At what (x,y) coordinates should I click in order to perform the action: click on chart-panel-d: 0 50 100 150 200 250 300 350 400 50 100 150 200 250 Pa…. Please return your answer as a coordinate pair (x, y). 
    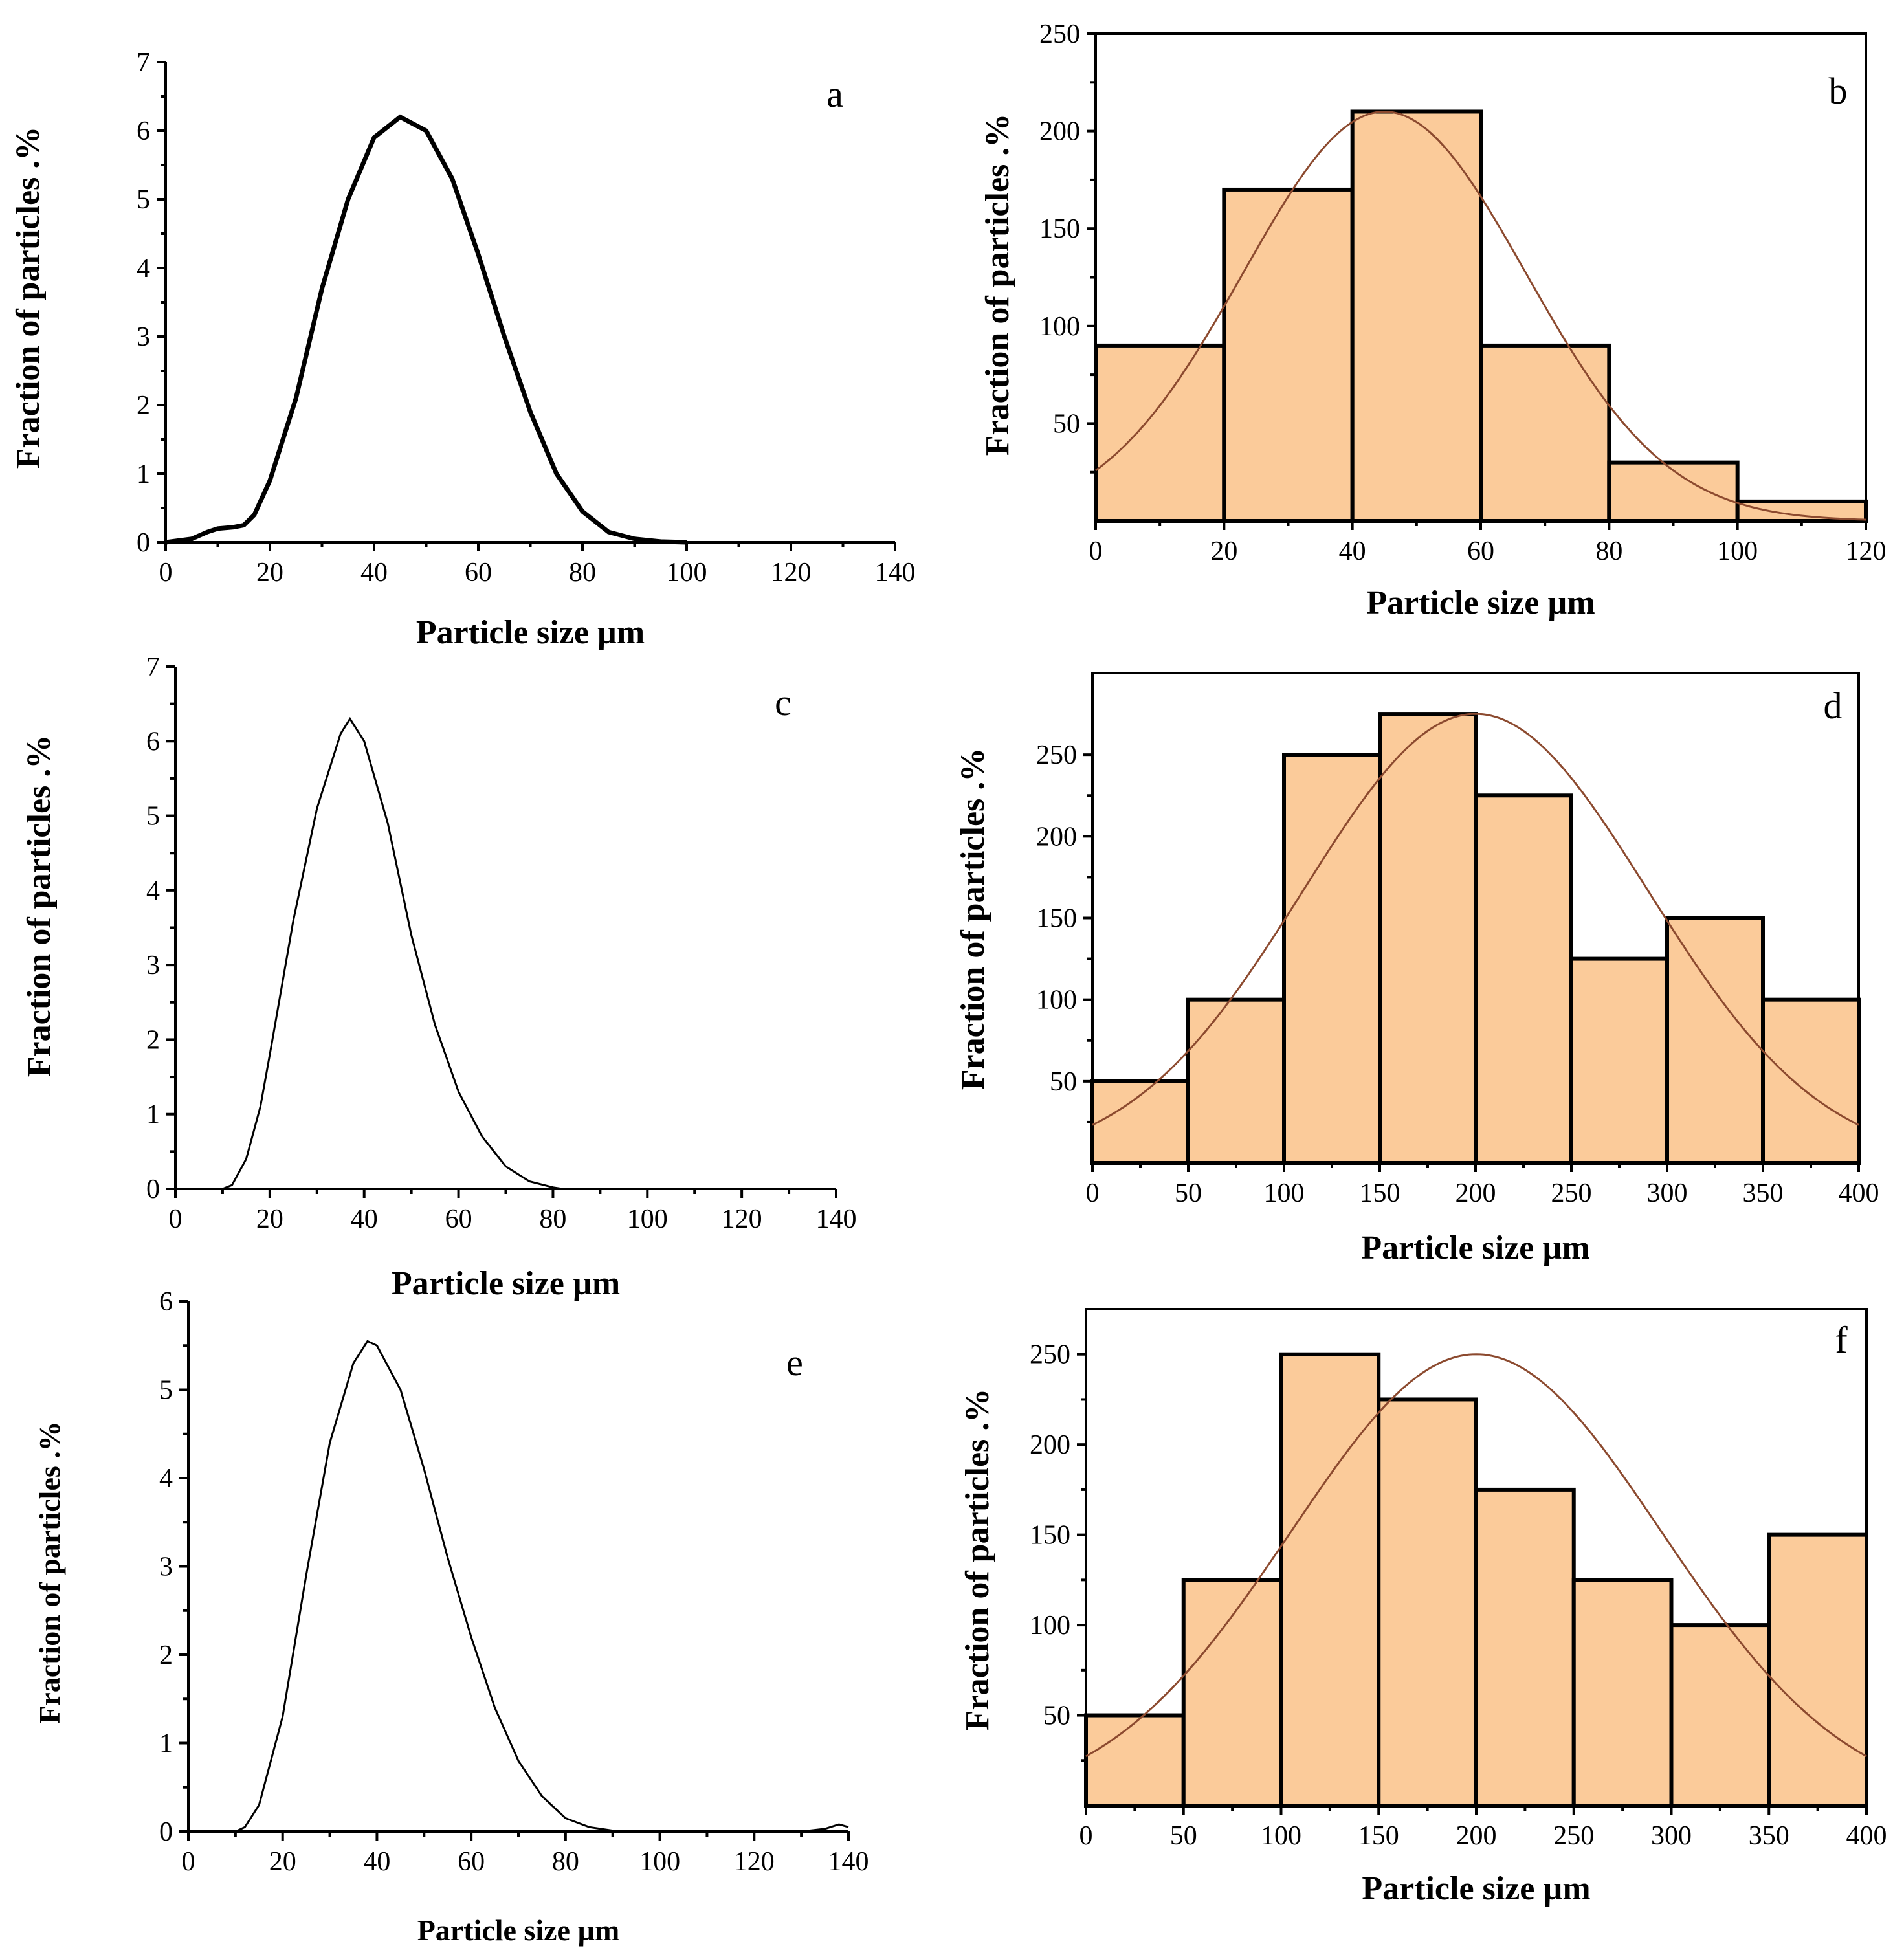
    Looking at the image, I should click on (1417, 969).